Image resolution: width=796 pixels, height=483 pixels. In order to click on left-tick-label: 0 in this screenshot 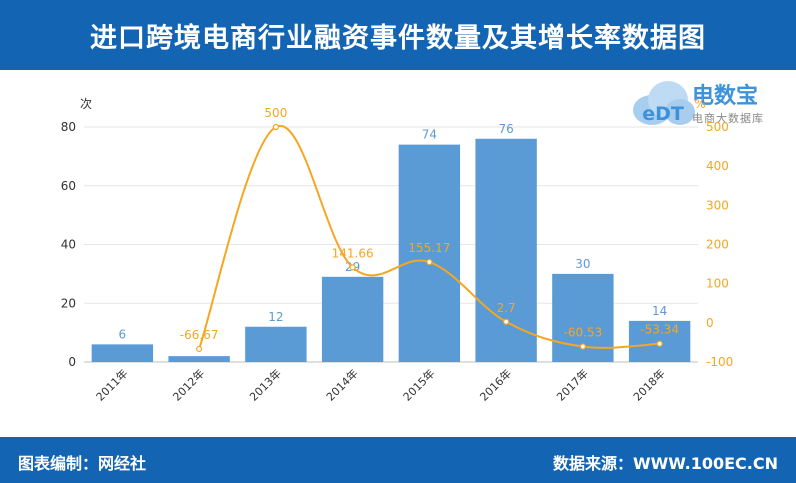, I will do `click(72, 362)`.